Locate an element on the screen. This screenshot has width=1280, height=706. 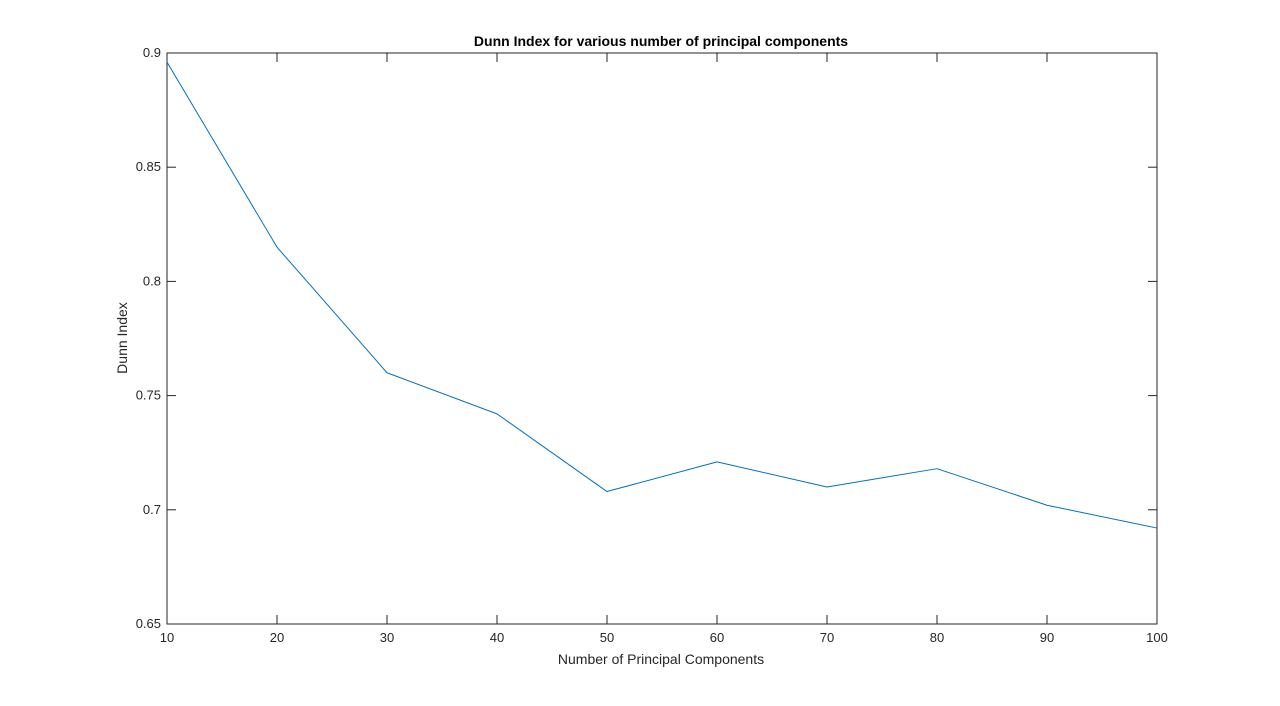
x-tick-label: 90 is located at coordinates (1047, 637).